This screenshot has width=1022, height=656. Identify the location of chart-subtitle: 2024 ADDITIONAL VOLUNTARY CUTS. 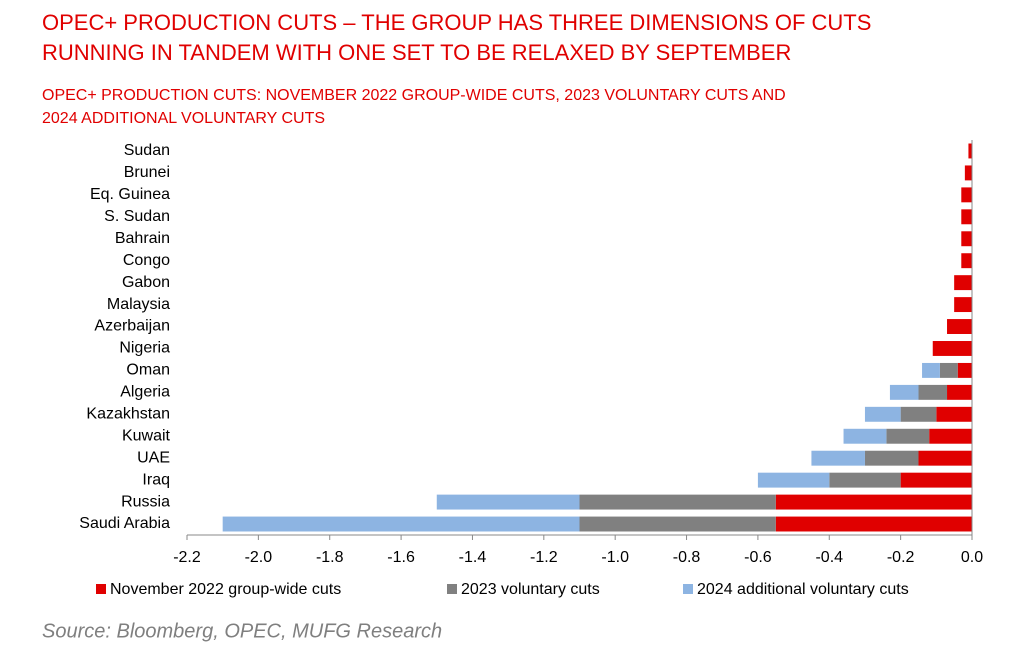
(183, 118).